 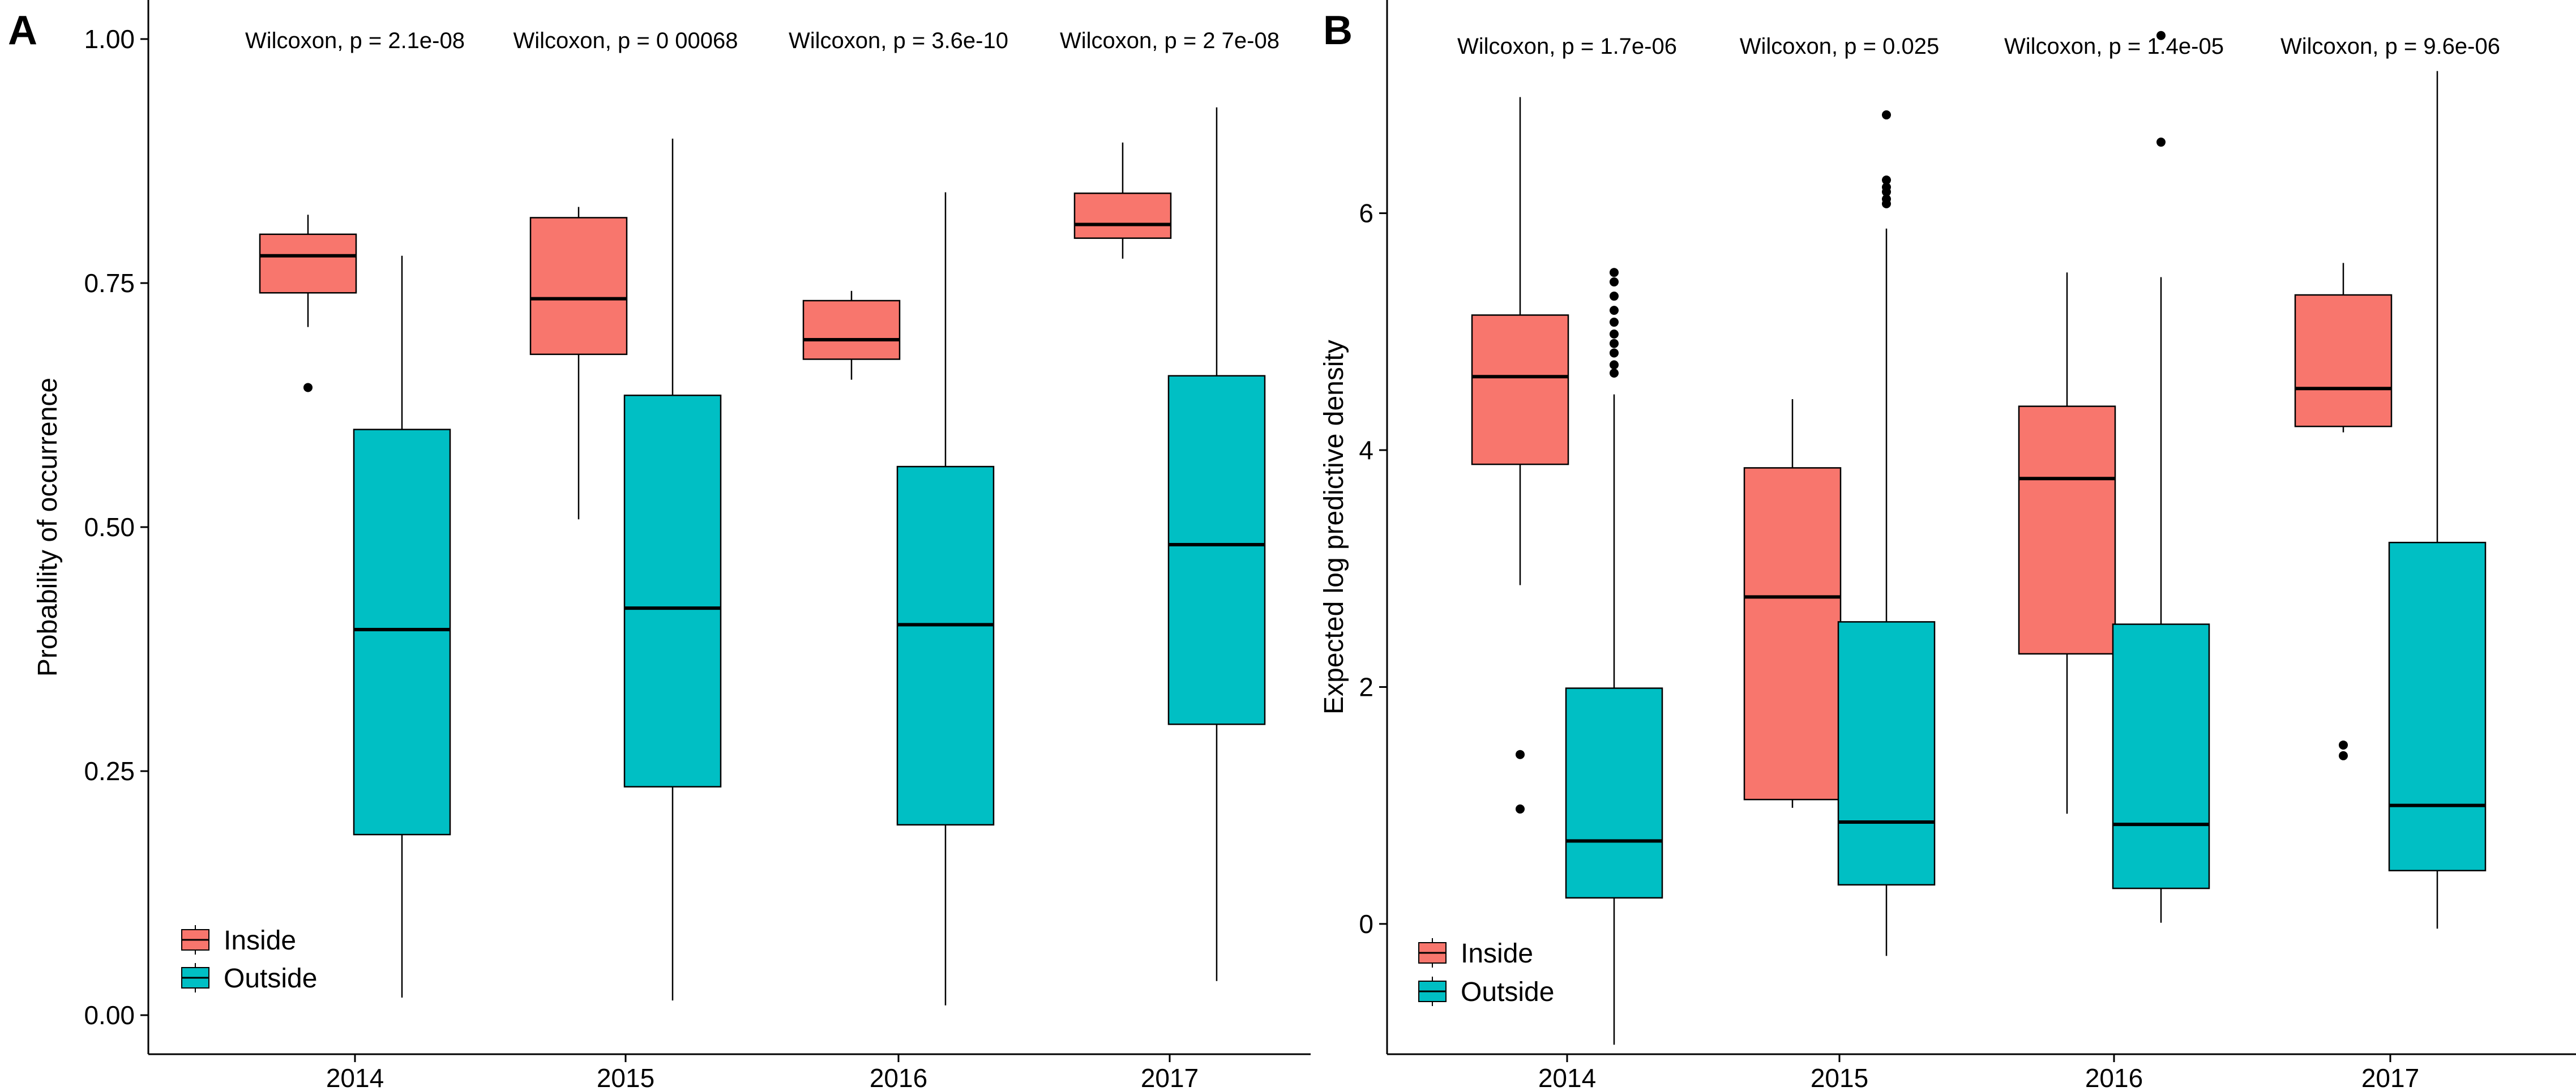 I want to click on wilcoxon-annotation: Wilcoxon, p = 2.1e-08, so click(x=355, y=40).